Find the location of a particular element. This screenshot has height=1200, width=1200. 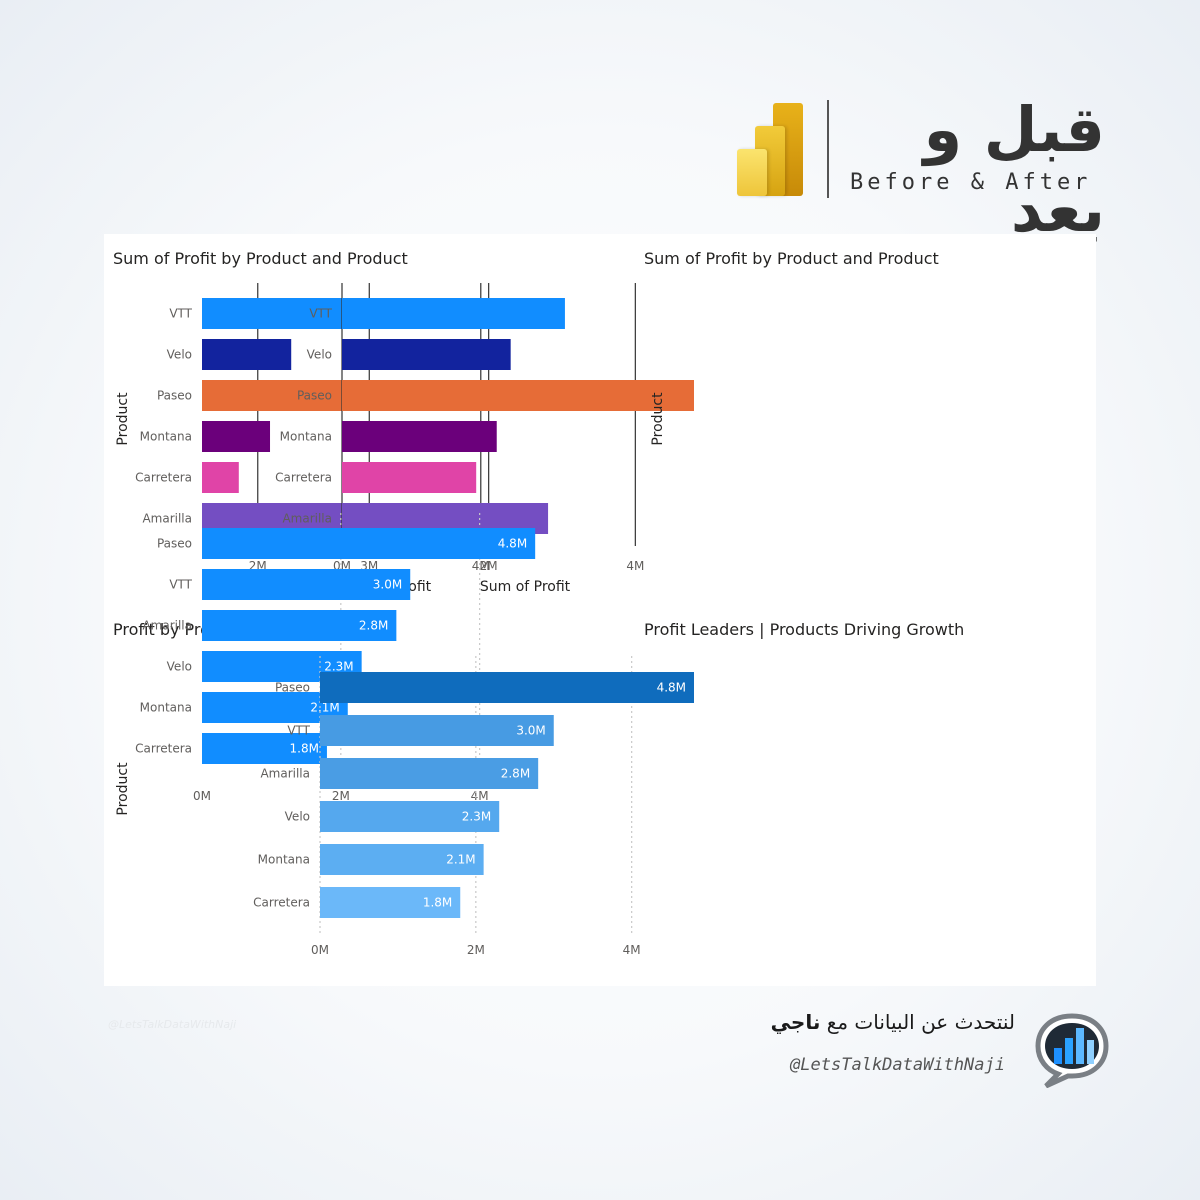

chart-title-after-top: Sum of Profit by Product and Product is located at coordinates (791, 258).